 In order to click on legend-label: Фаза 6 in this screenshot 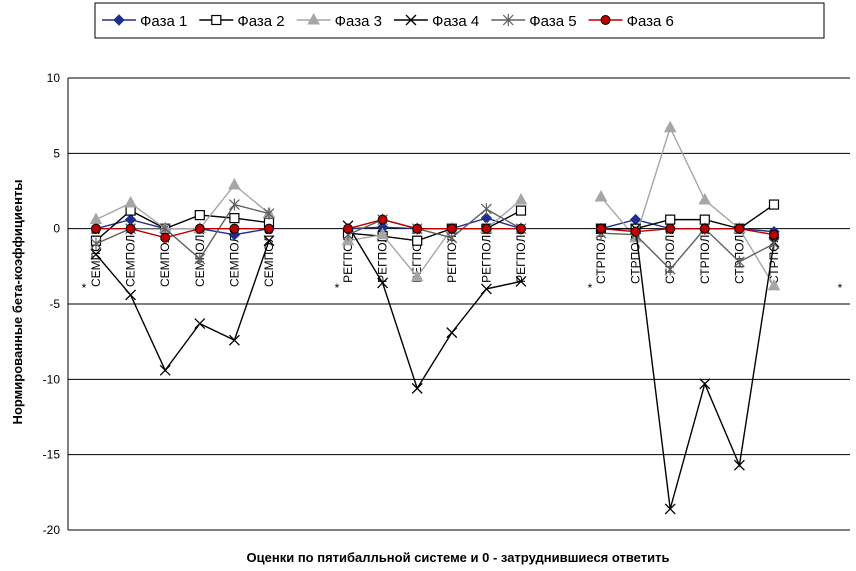, I will do `click(650, 21)`.